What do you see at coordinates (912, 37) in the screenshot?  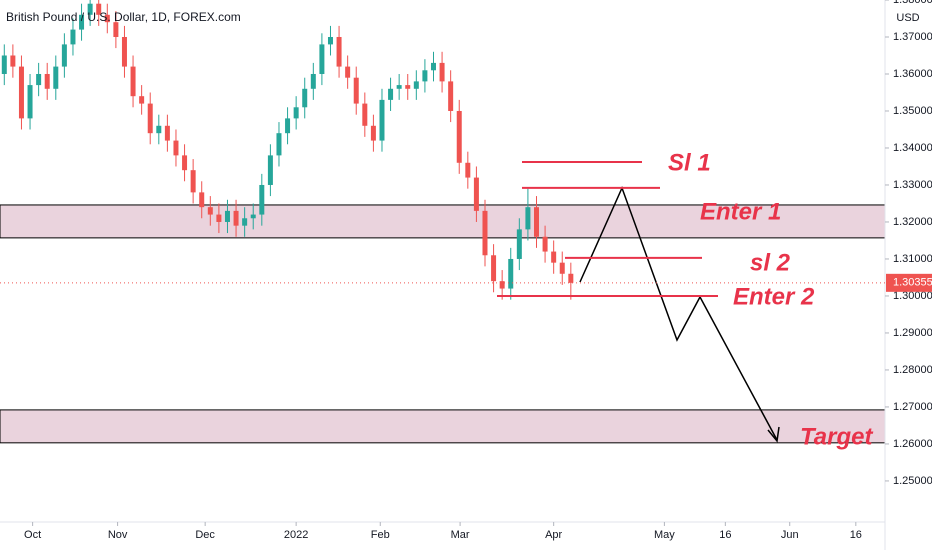 I see `y-tick-label: 1.37000` at bounding box center [912, 37].